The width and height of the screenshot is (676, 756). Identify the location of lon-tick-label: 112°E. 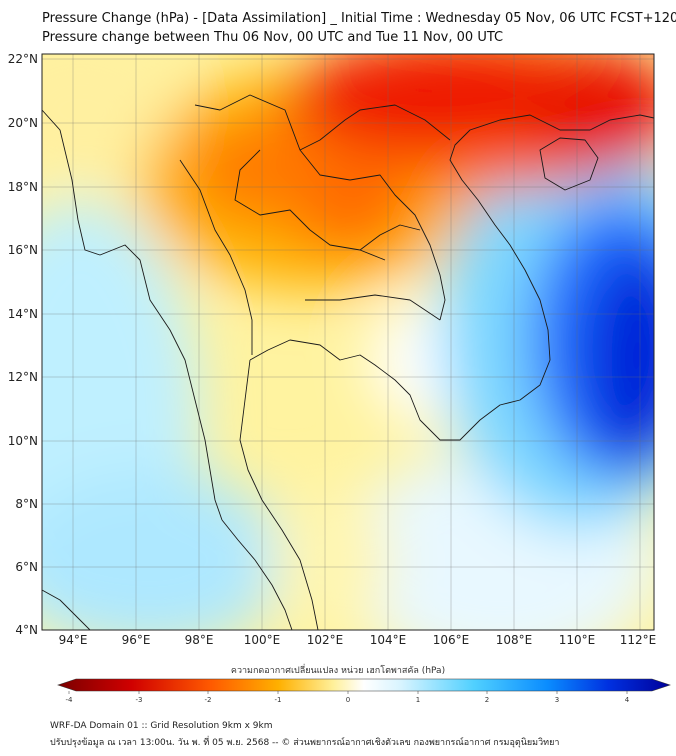
(638, 640).